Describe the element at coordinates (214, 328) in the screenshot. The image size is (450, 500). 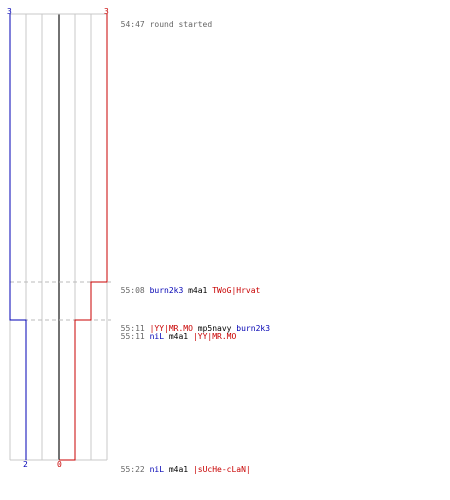
I see `event-weapon: mp5navy` at that location.